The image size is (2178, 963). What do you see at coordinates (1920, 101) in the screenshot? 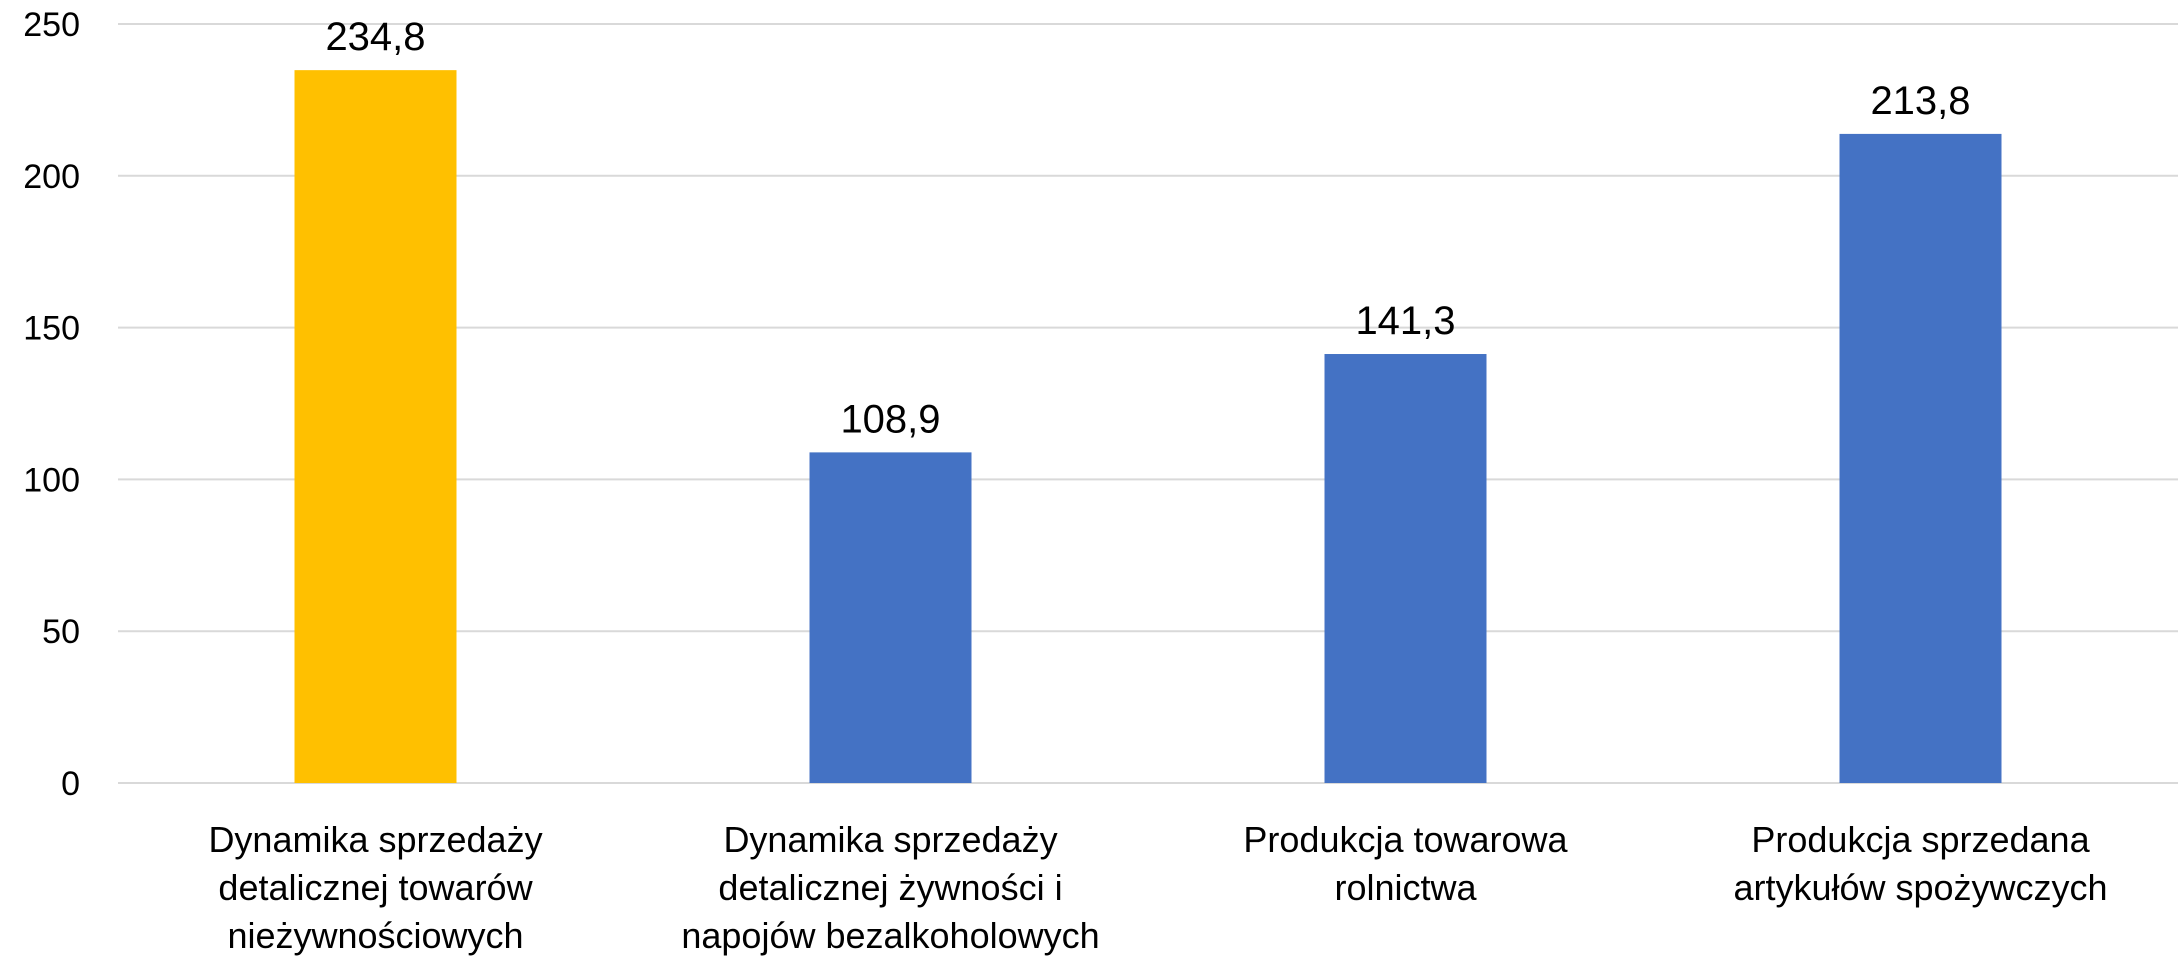
I see `data-label: 213,8` at bounding box center [1920, 101].